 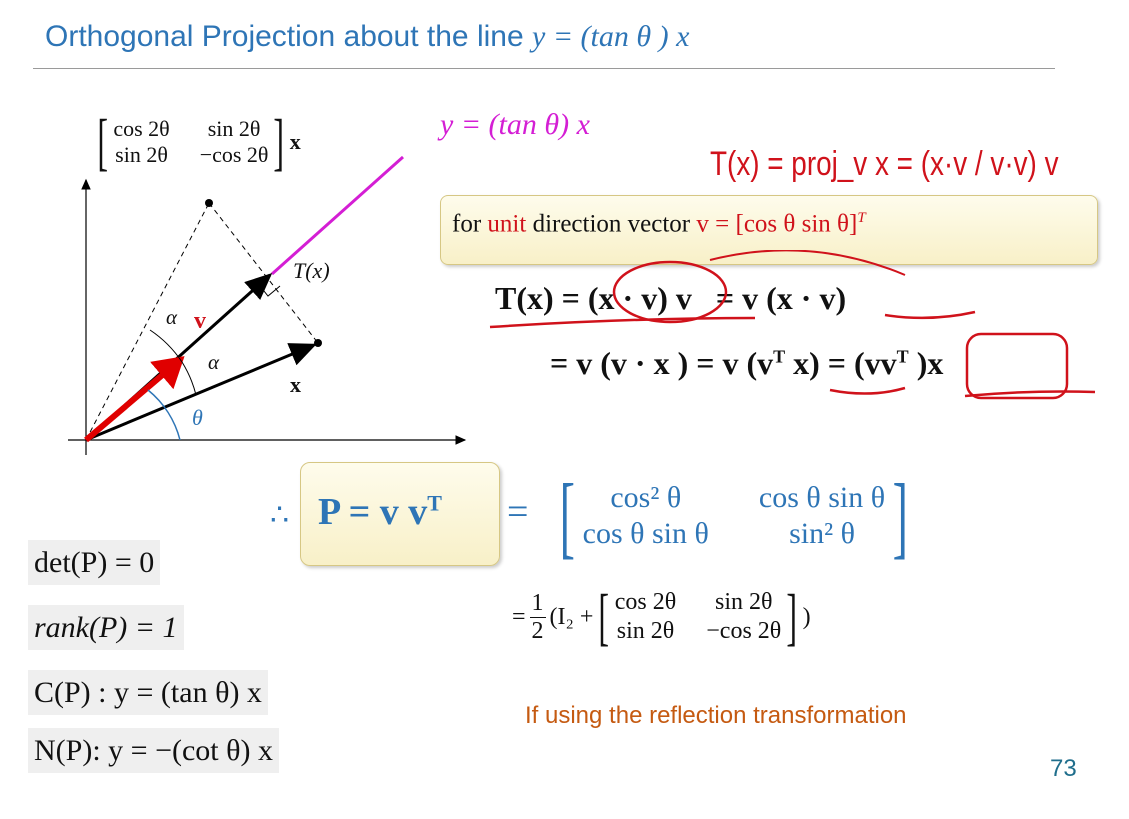 What do you see at coordinates (154, 750) in the screenshot?
I see `null-space-property: N(P): y = −(cot θ) x` at bounding box center [154, 750].